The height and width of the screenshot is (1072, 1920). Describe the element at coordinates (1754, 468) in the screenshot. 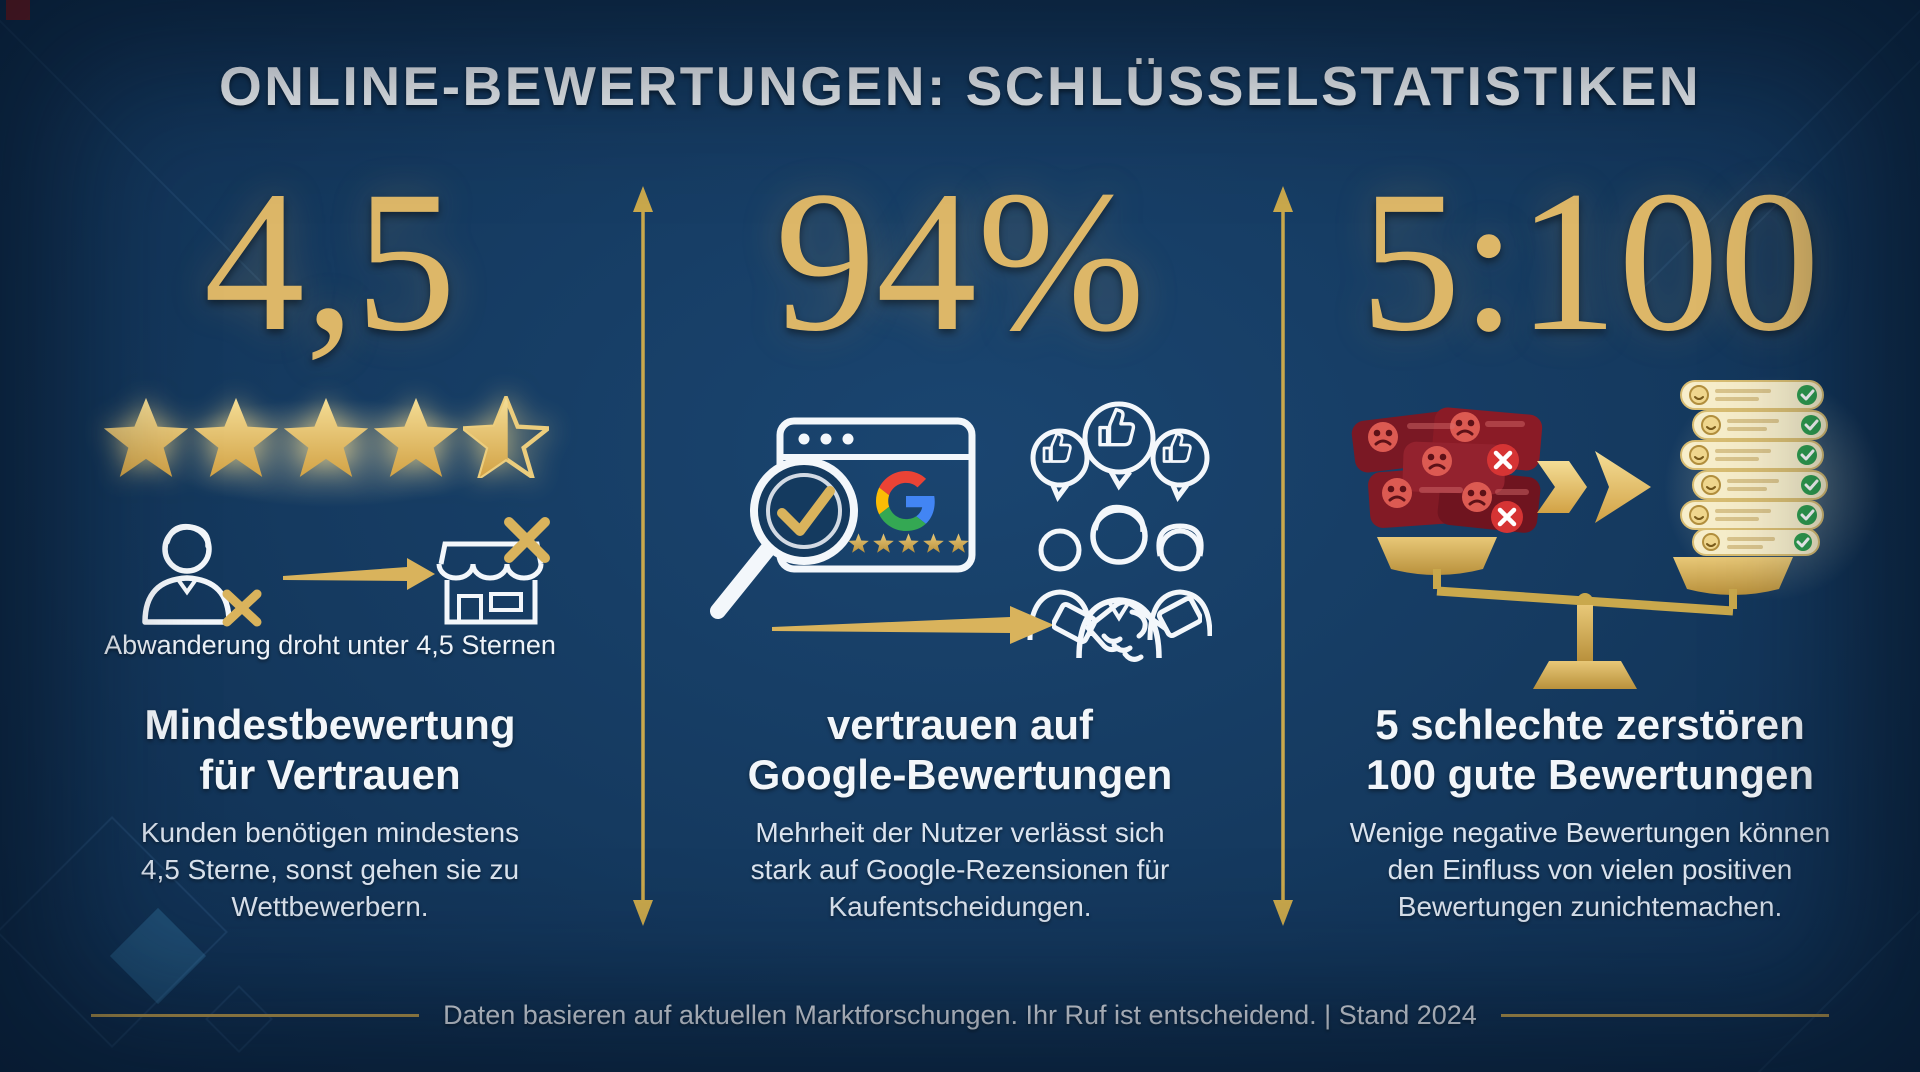

I see `positive-review-bubbles-icon` at that location.